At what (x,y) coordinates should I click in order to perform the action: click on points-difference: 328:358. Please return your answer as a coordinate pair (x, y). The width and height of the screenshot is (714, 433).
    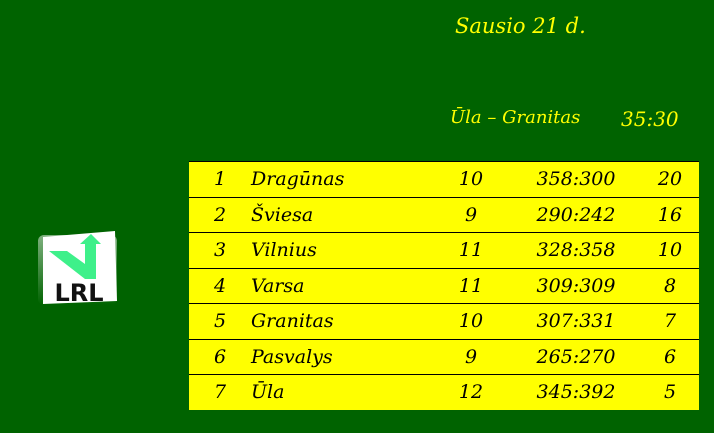
    Looking at the image, I should click on (576, 250).